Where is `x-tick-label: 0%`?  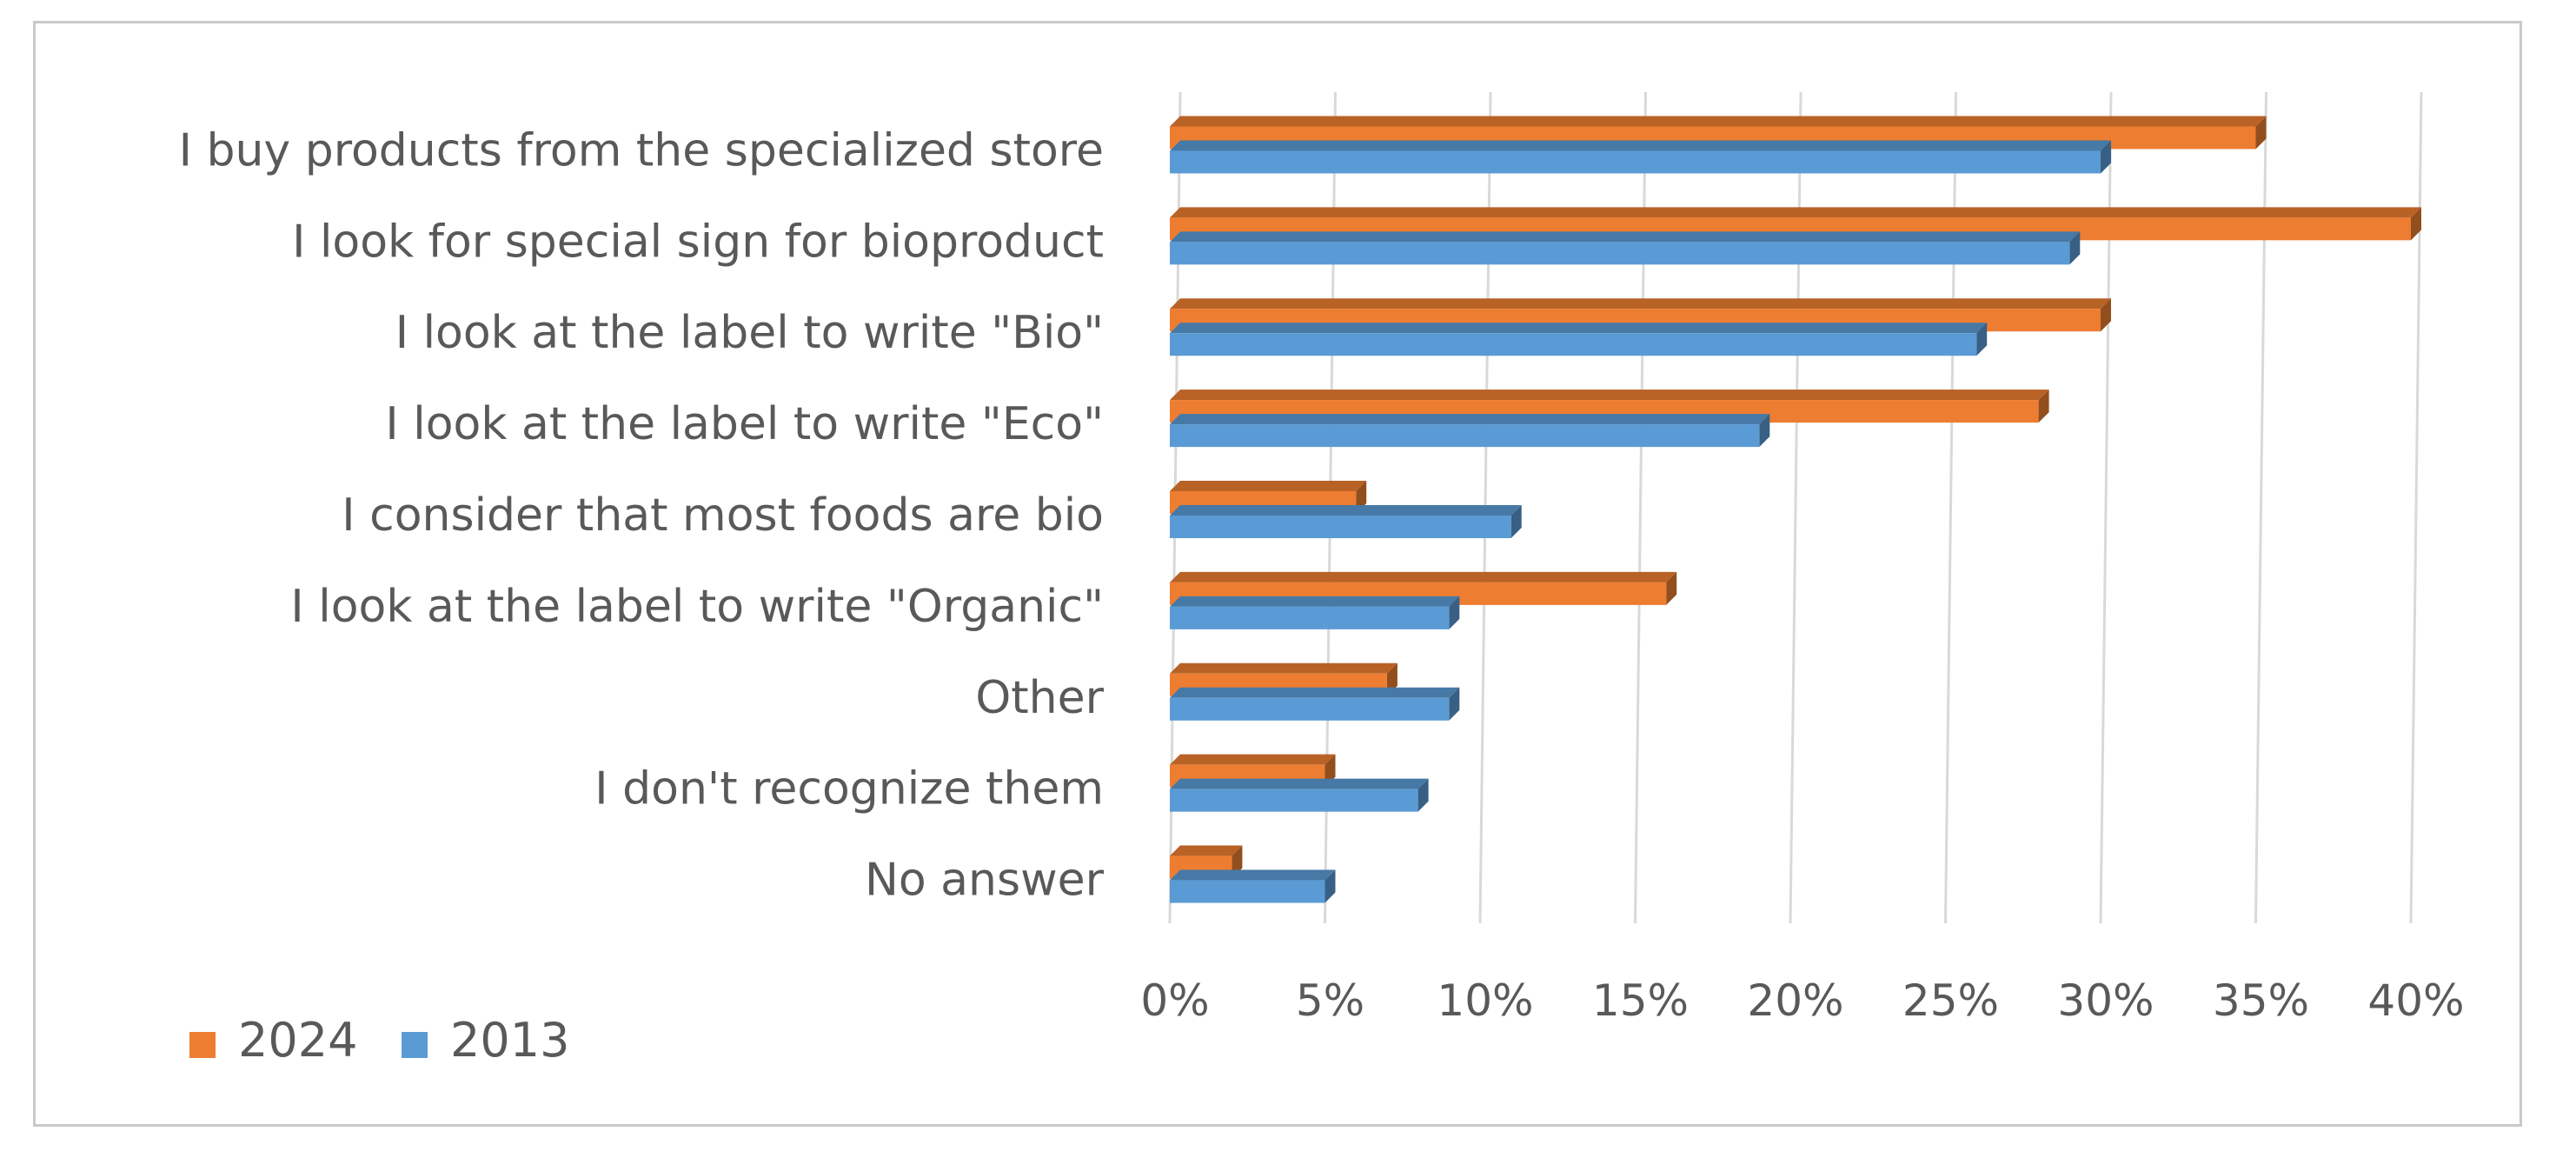
x-tick-label: 0% is located at coordinates (1174, 1001).